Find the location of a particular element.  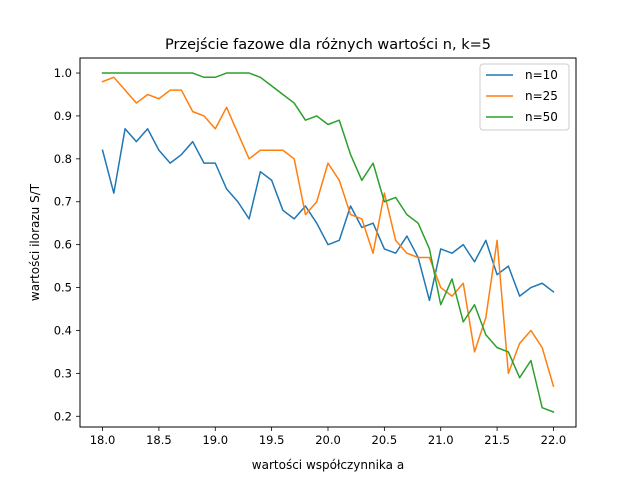

x-tick-label: 19.5 is located at coordinates (272, 440).